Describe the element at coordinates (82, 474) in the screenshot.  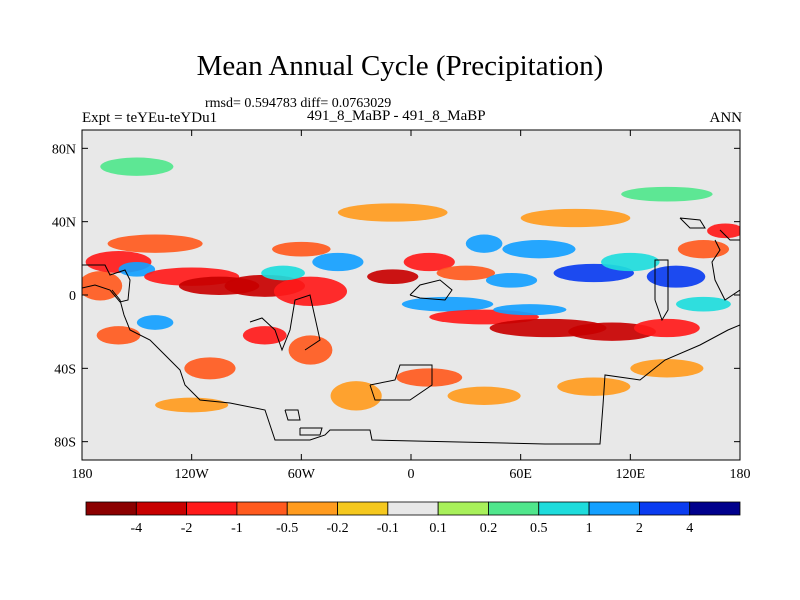
I see `x-tick-label-0: 180` at that location.